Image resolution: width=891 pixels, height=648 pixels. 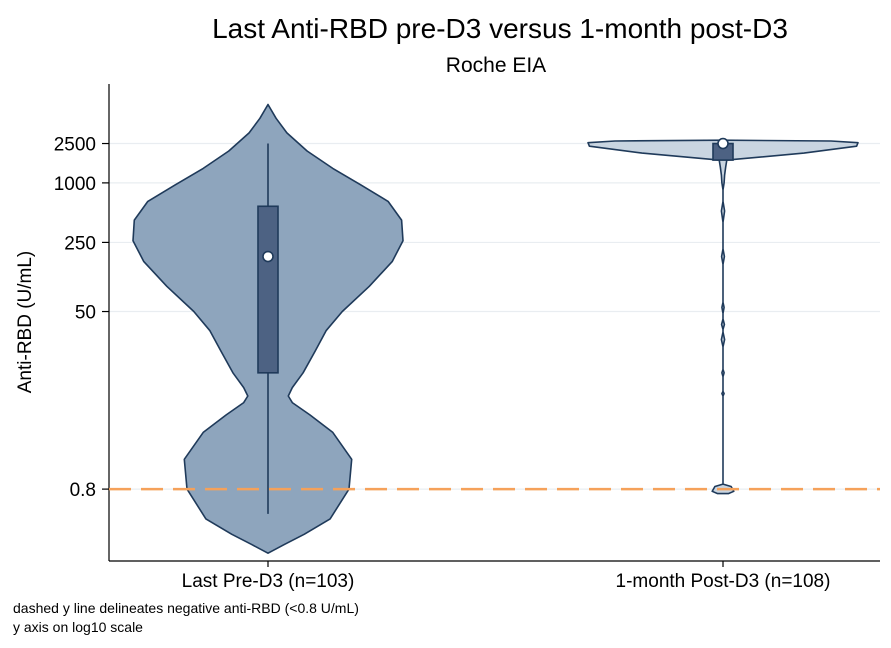 What do you see at coordinates (75, 145) in the screenshot?
I see `y-tick-label: 2500` at bounding box center [75, 145].